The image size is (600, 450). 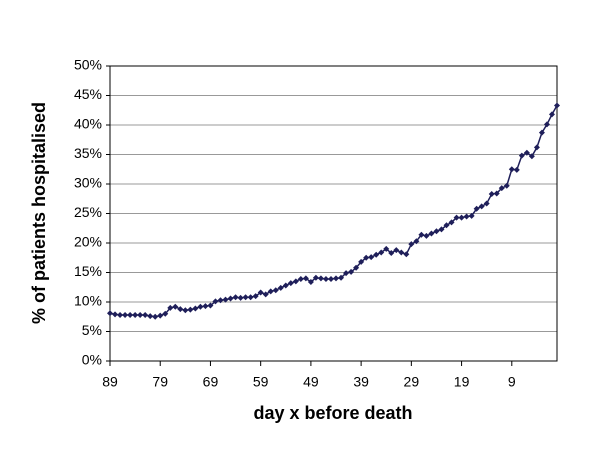 I want to click on y-tick-label: 40%, so click(x=88, y=124).